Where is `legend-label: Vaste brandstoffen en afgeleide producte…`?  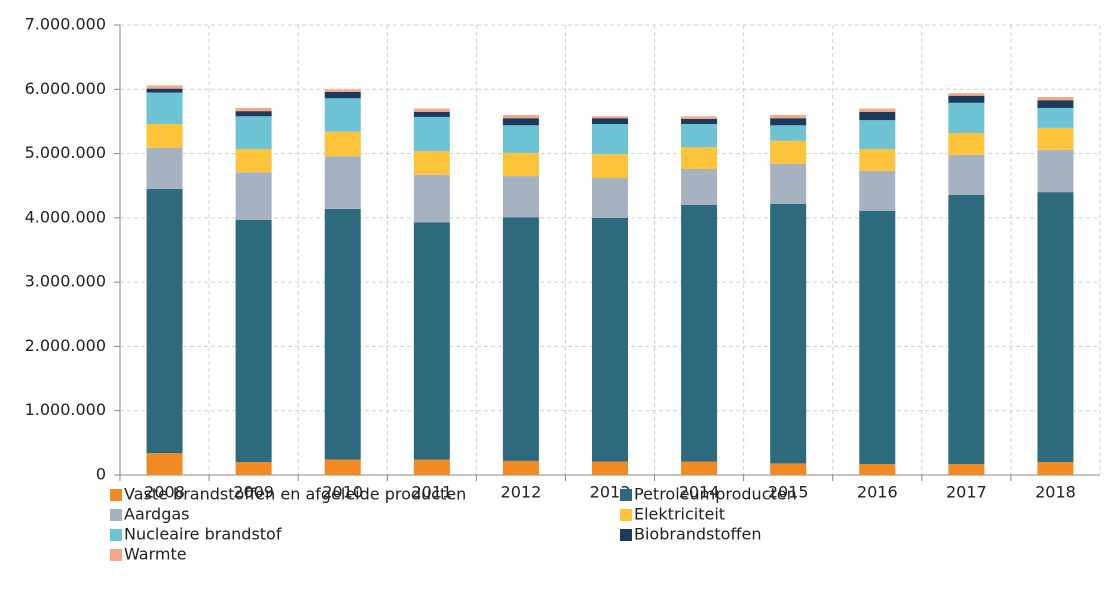
legend-label: Vaste brandstoffen en afgeleide producte… is located at coordinates (295, 494).